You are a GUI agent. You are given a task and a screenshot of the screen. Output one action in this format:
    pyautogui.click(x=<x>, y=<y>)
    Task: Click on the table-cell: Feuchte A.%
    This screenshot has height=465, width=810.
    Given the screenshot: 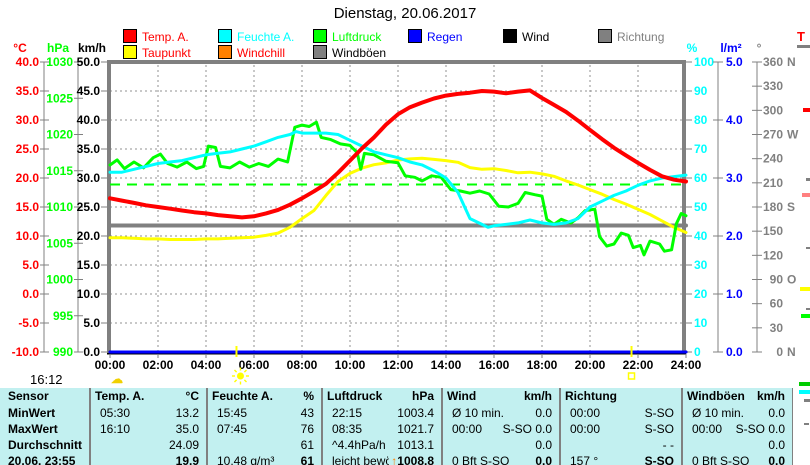 What is the action you would take?
    pyautogui.click(x=264, y=396)
    